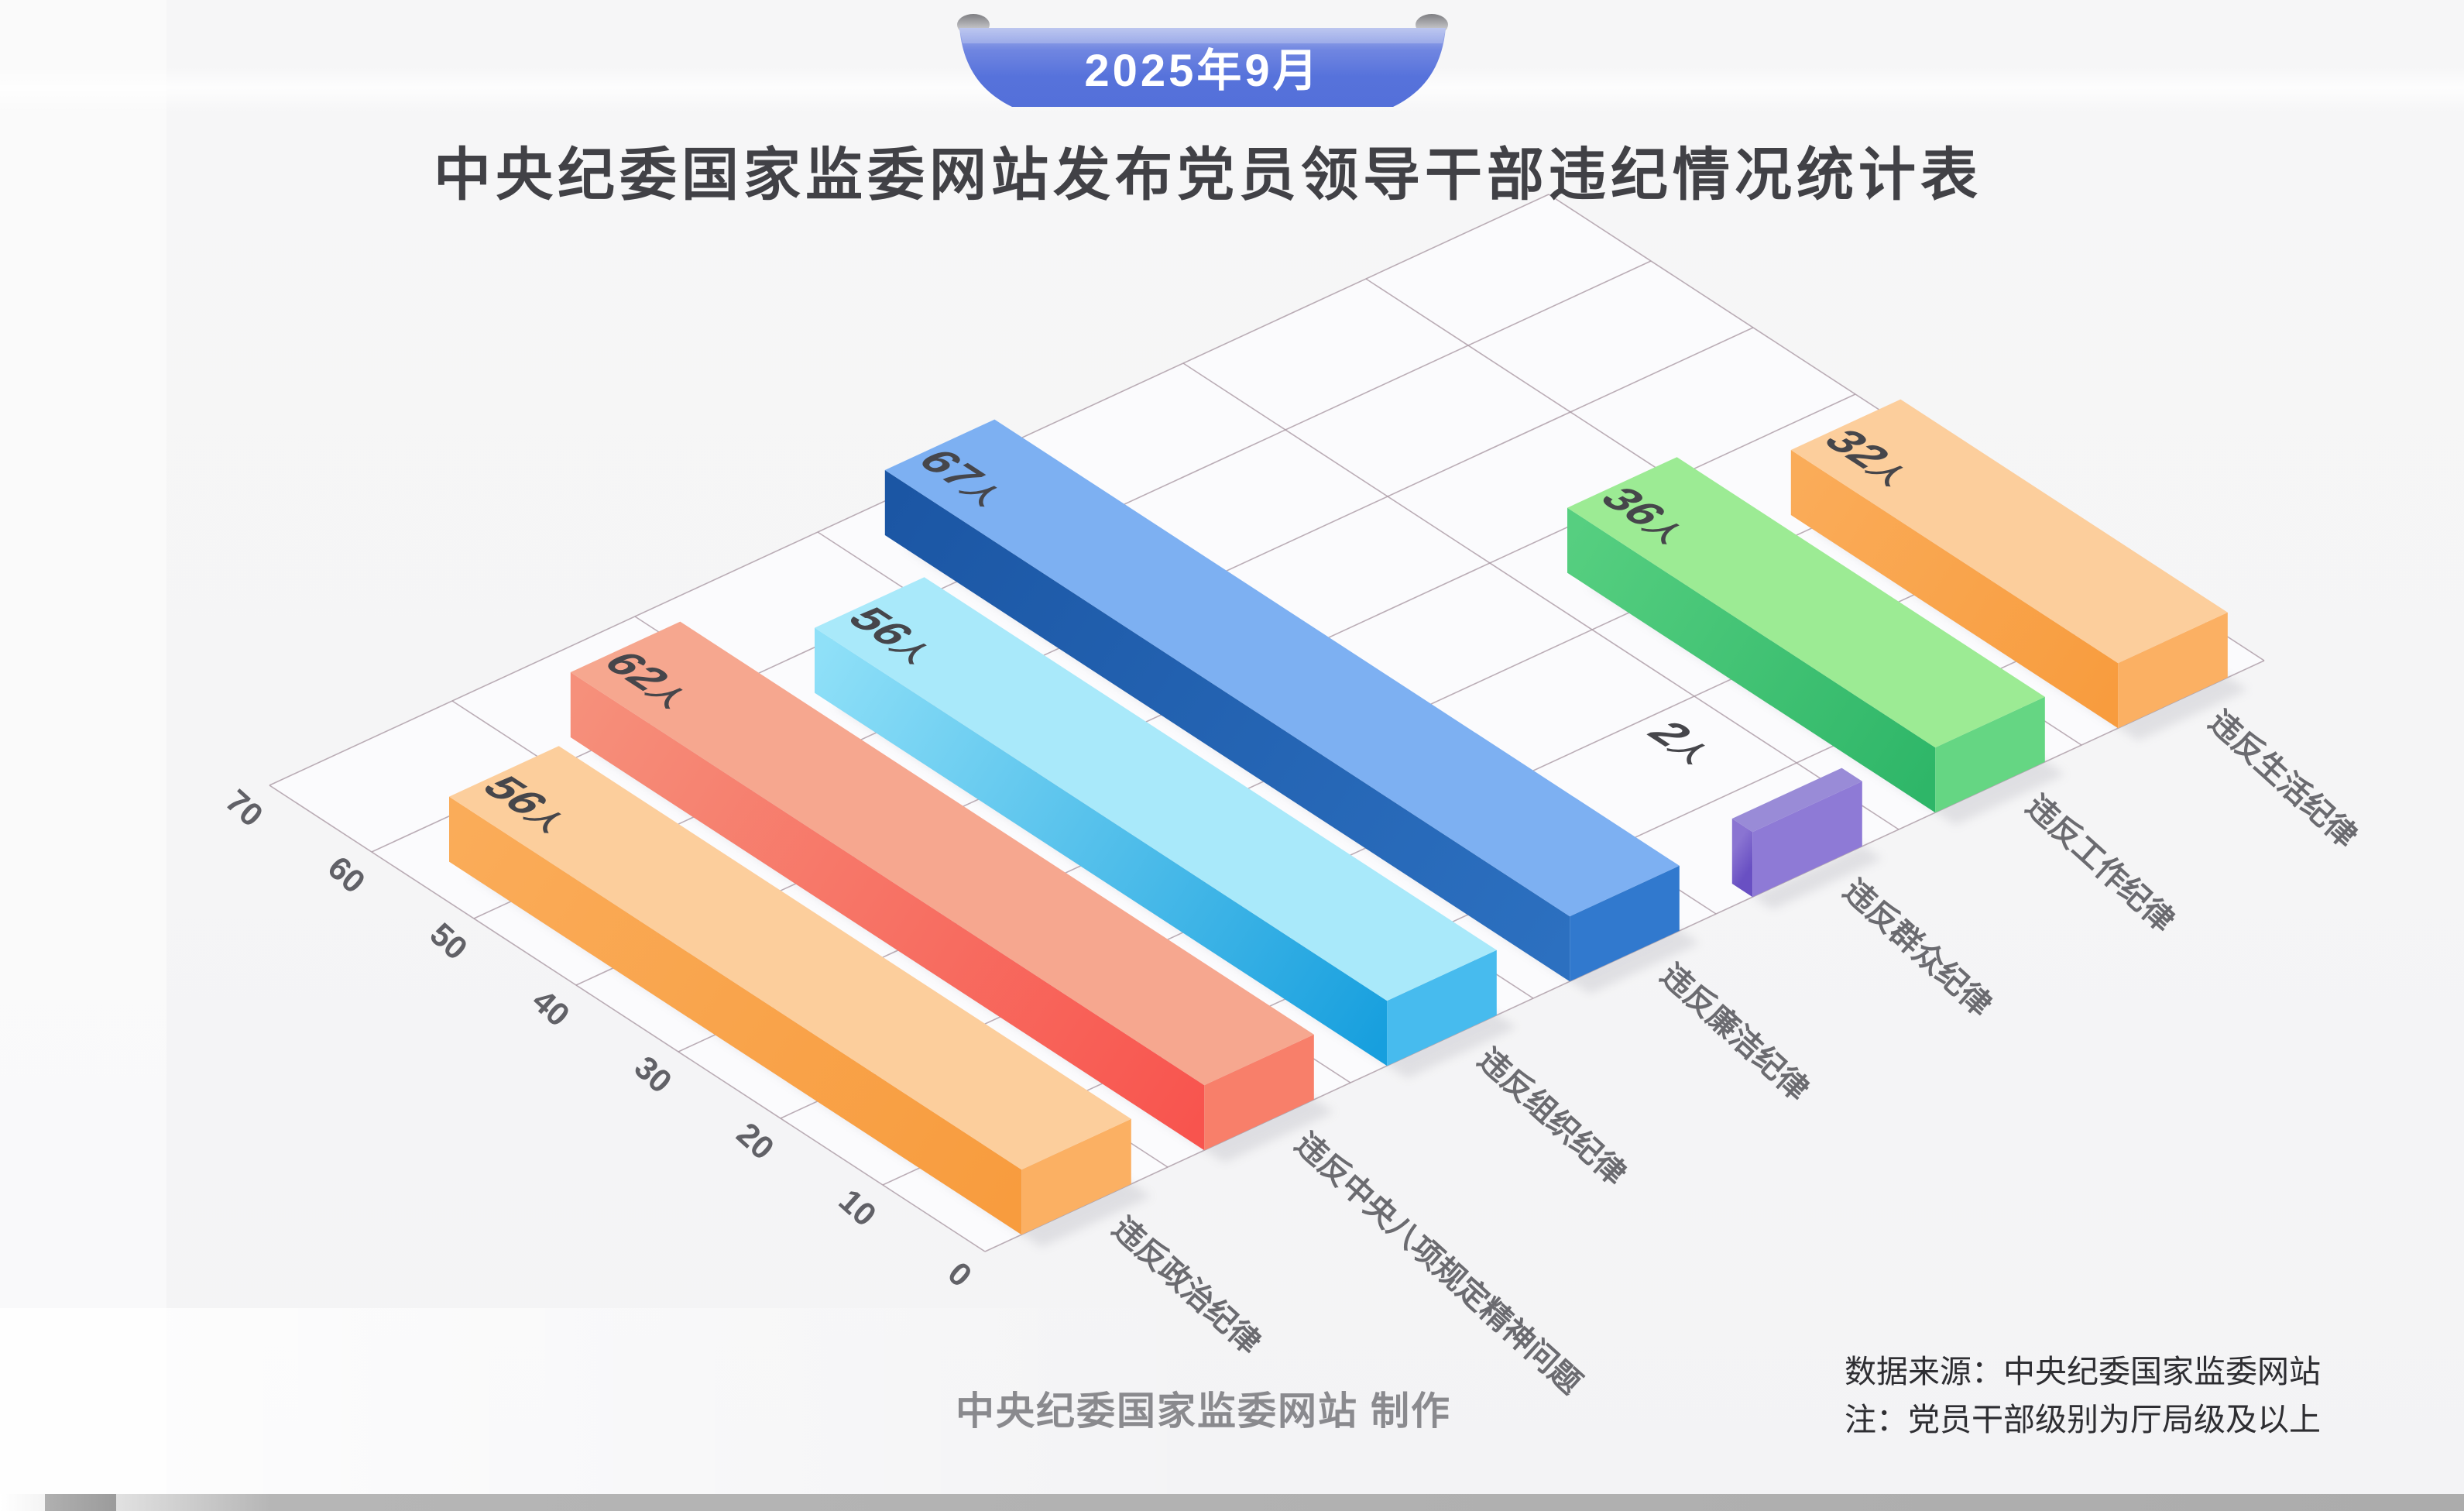 The width and height of the screenshot is (2464, 1511). I want to click on ribbon-body, so click(1202, 67).